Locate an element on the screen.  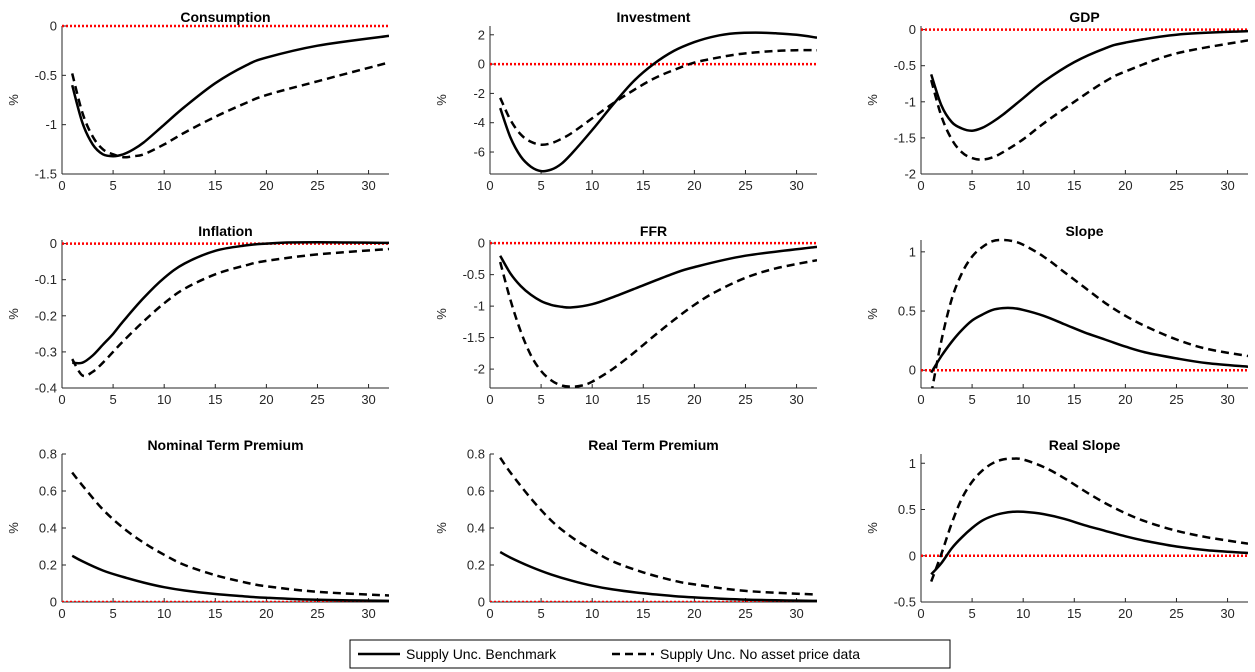
panel-1: 0 5 10 15 20 25 30 -6 -4 -2 0 2 Investment% is located at coordinates (625, 101).